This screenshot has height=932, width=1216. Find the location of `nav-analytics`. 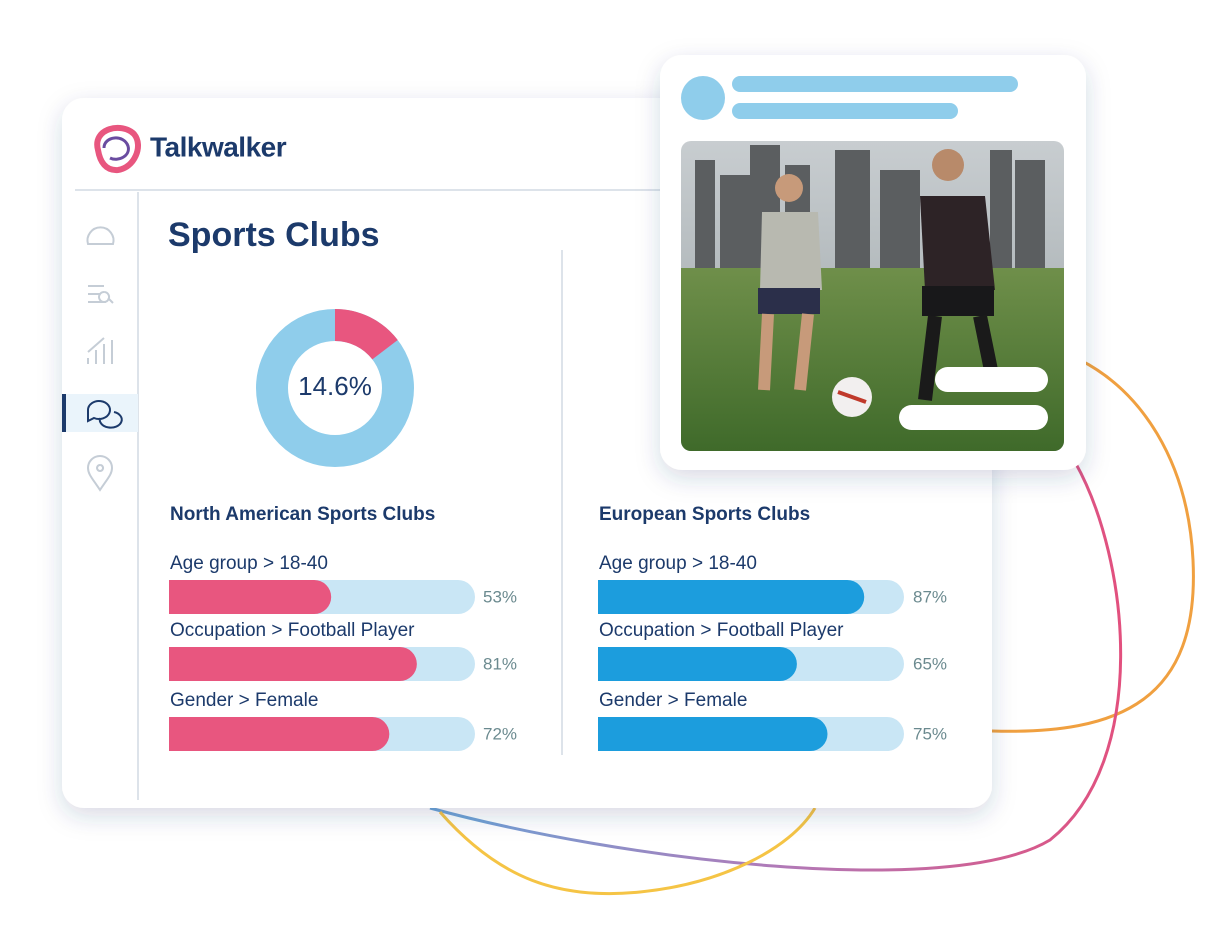

nav-analytics is located at coordinates (100, 350).